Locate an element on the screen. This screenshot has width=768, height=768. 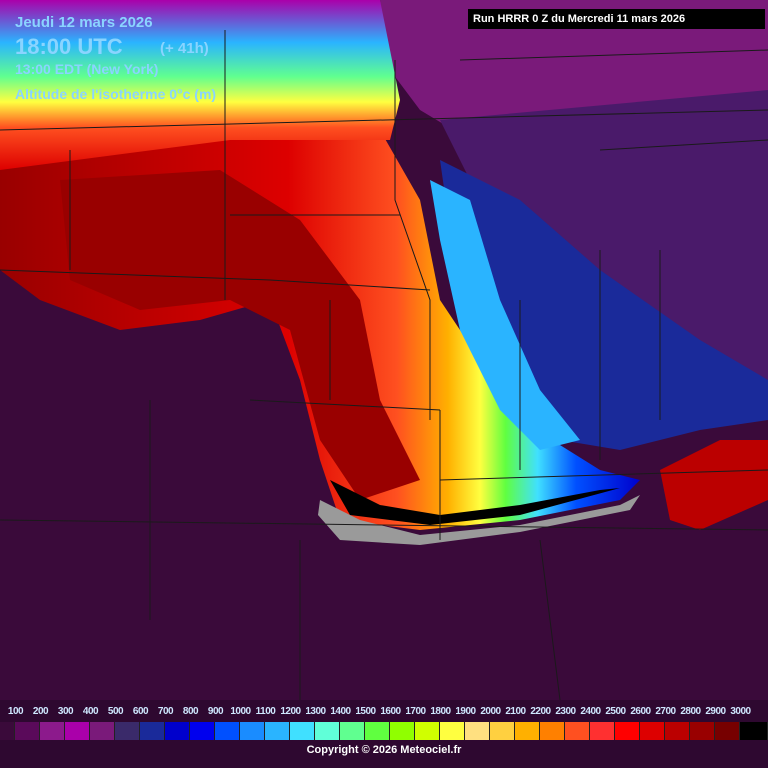
legend-label: 2700 is located at coordinates (665, 711).